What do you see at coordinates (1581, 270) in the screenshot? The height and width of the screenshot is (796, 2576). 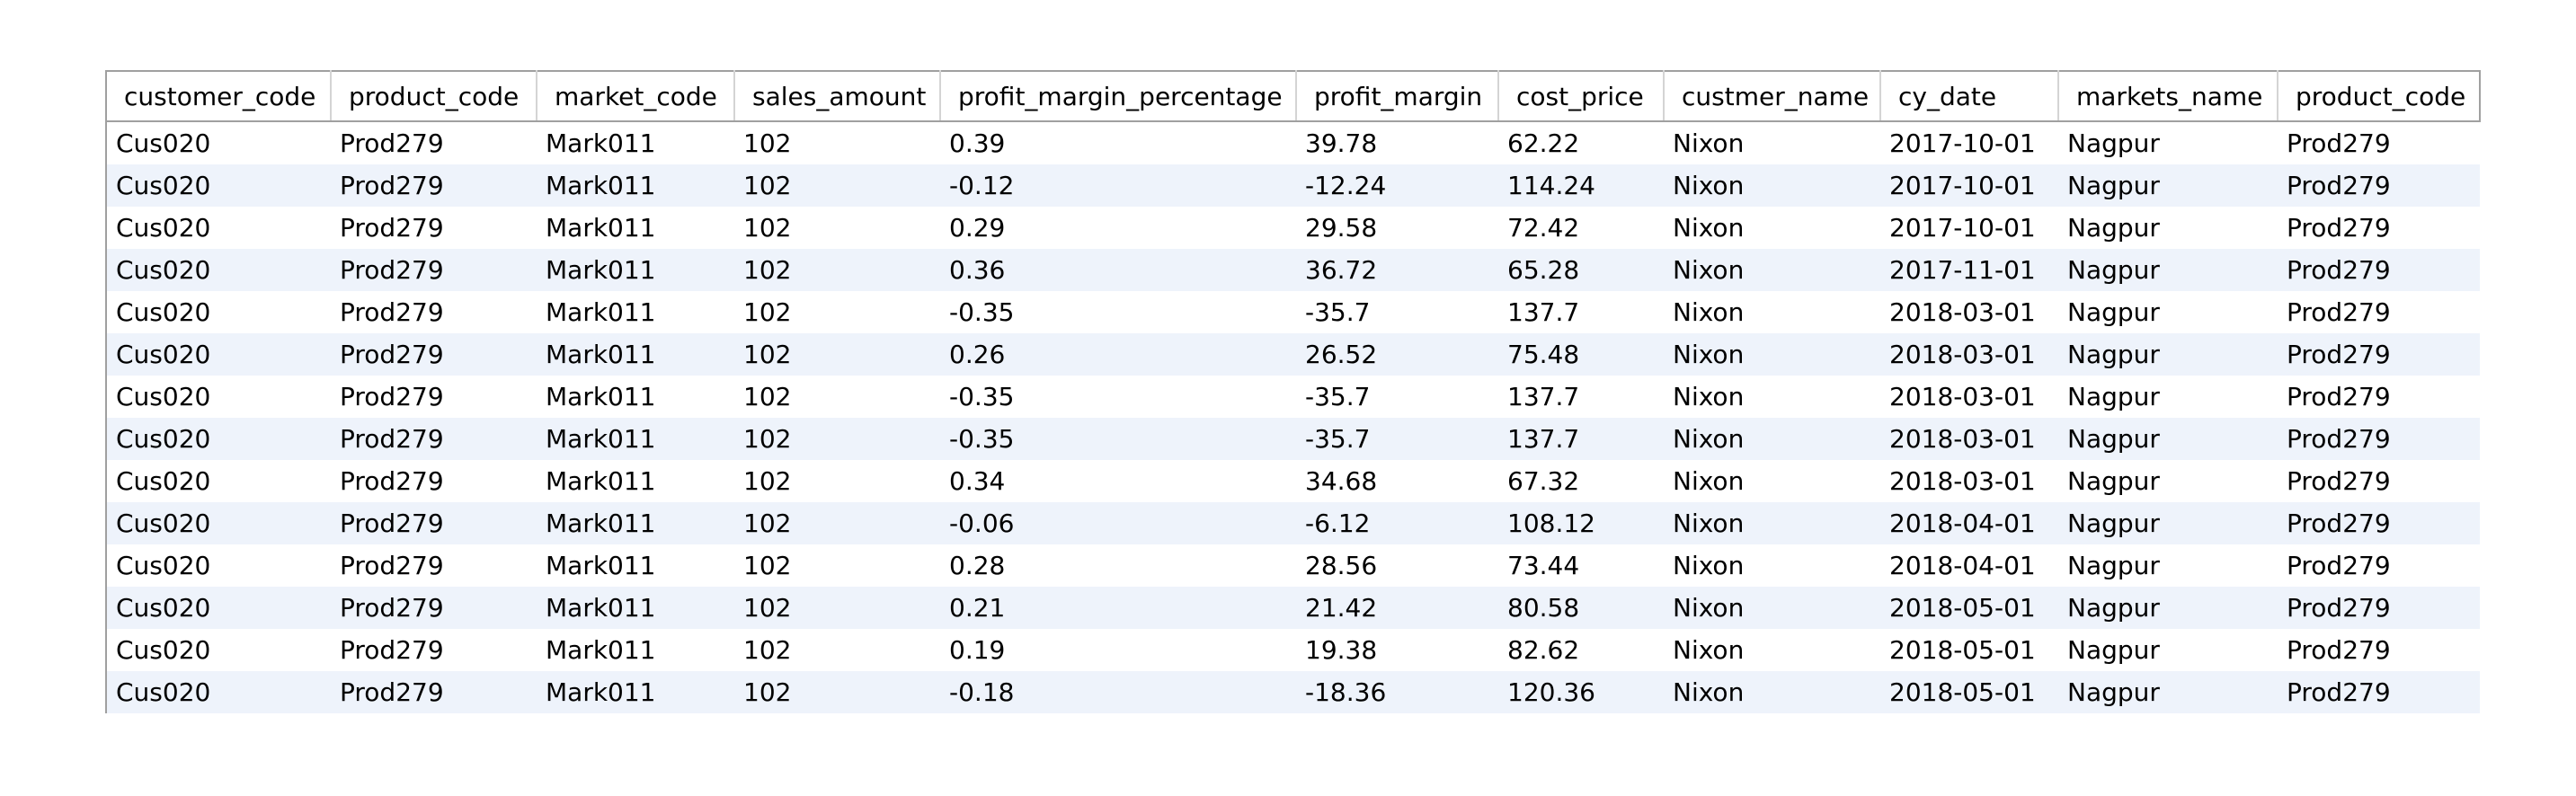 I see `table-cell: 65.28` at bounding box center [1581, 270].